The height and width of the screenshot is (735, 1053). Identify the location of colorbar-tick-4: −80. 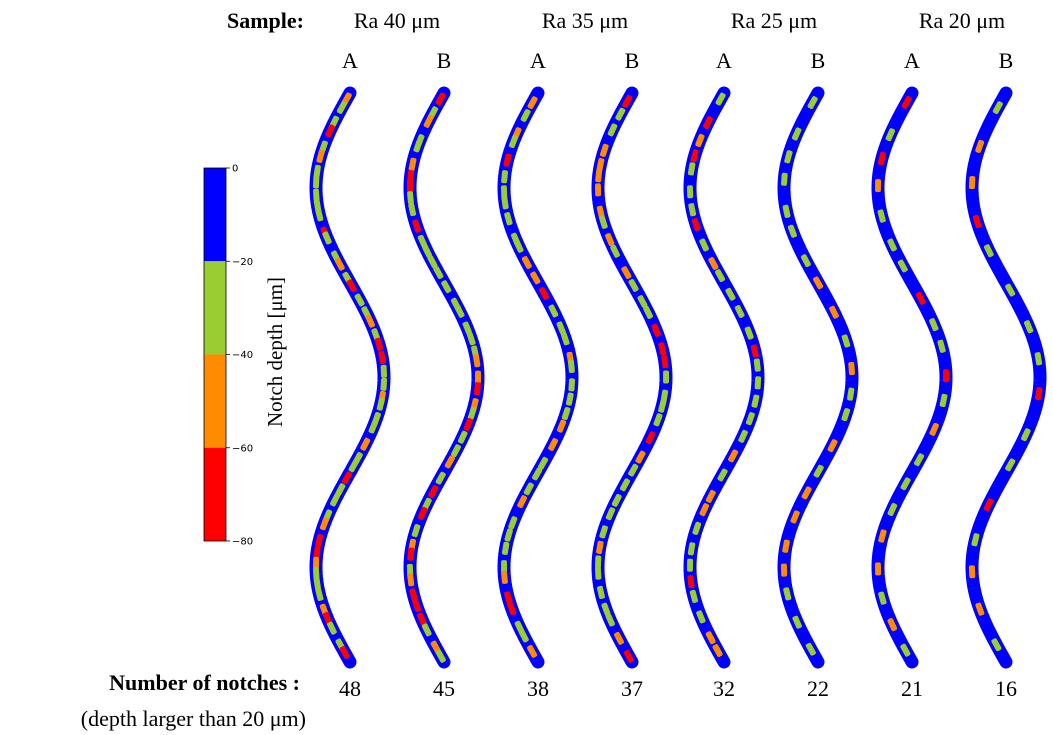
(242, 542).